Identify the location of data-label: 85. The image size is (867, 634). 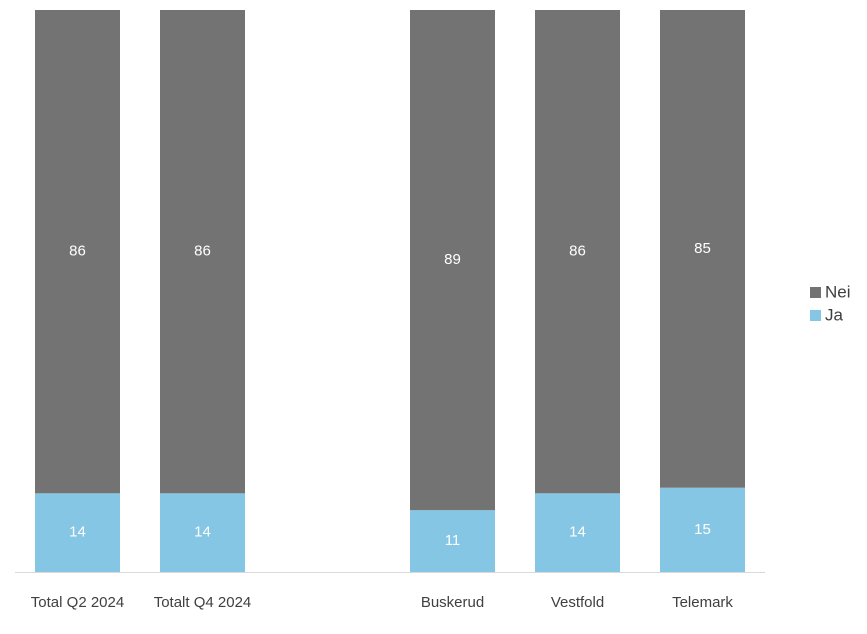
(702, 248).